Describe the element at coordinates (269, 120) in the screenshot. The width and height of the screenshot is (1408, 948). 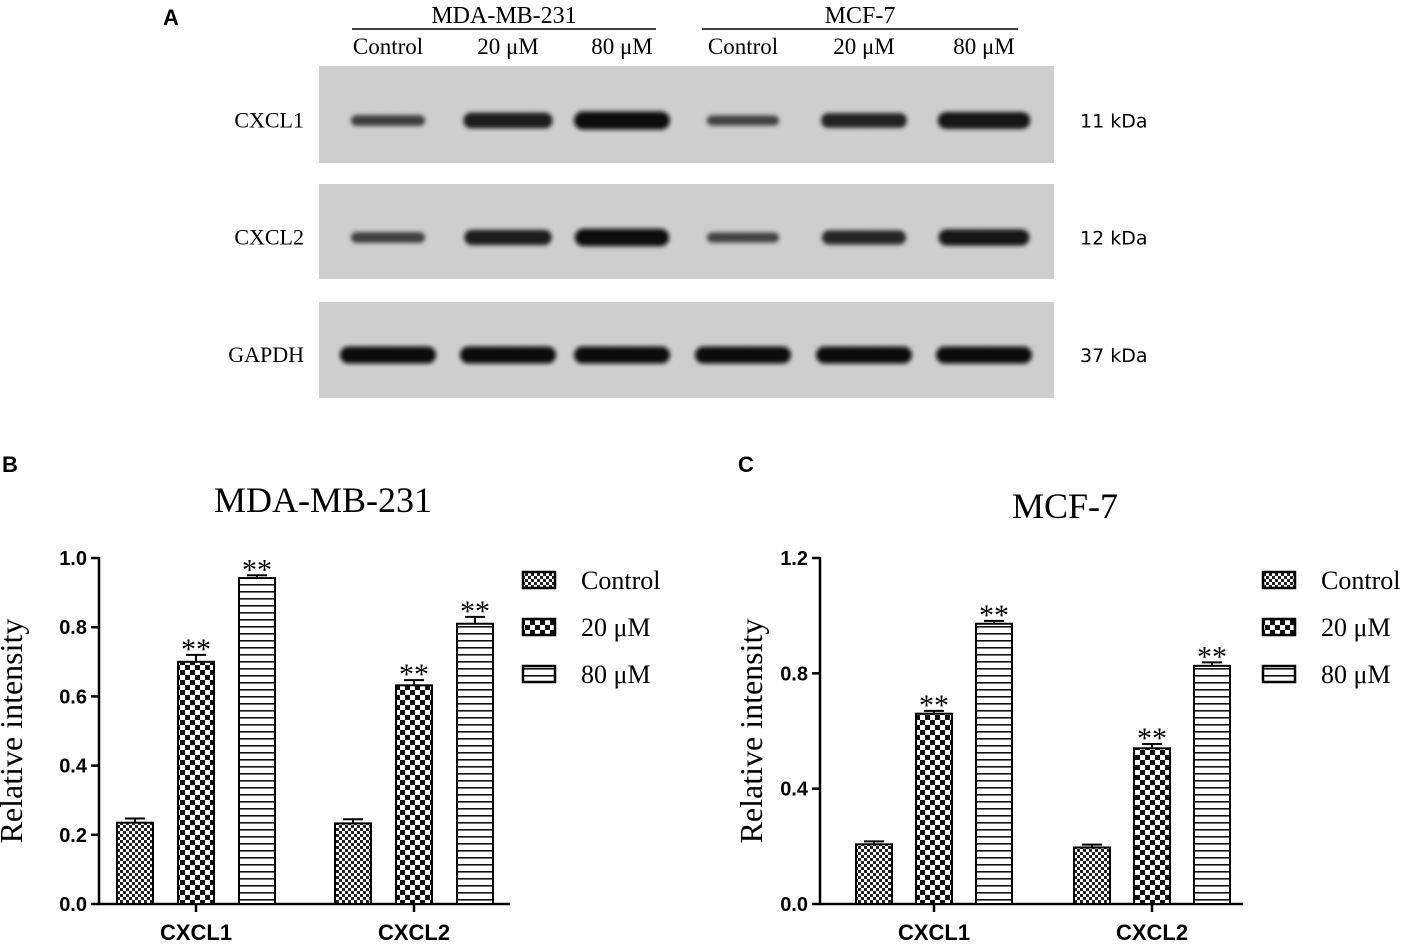
I see `protein-label: CXCL1` at that location.